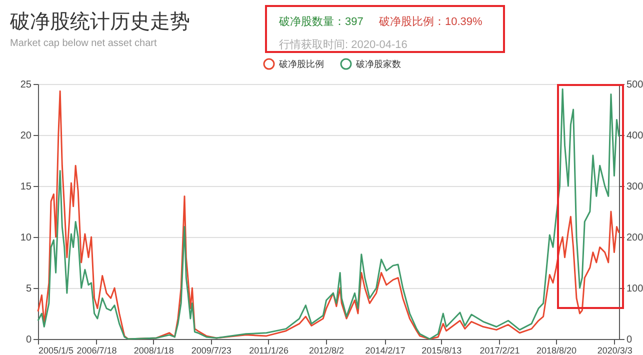 The height and width of the screenshot is (355, 643). Describe the element at coordinates (26, 238) in the screenshot. I see `y-tick-label: 10` at that location.